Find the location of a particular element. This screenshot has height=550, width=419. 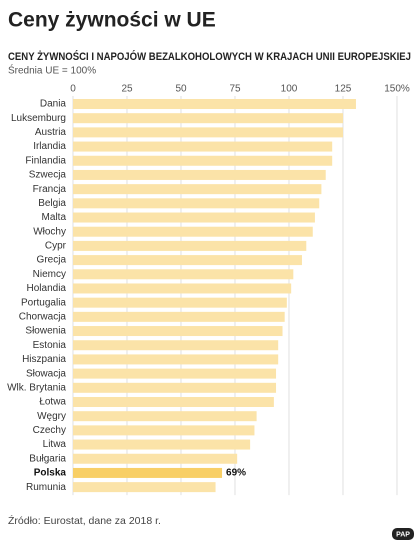

x-tick-label: 25 is located at coordinates (127, 89).